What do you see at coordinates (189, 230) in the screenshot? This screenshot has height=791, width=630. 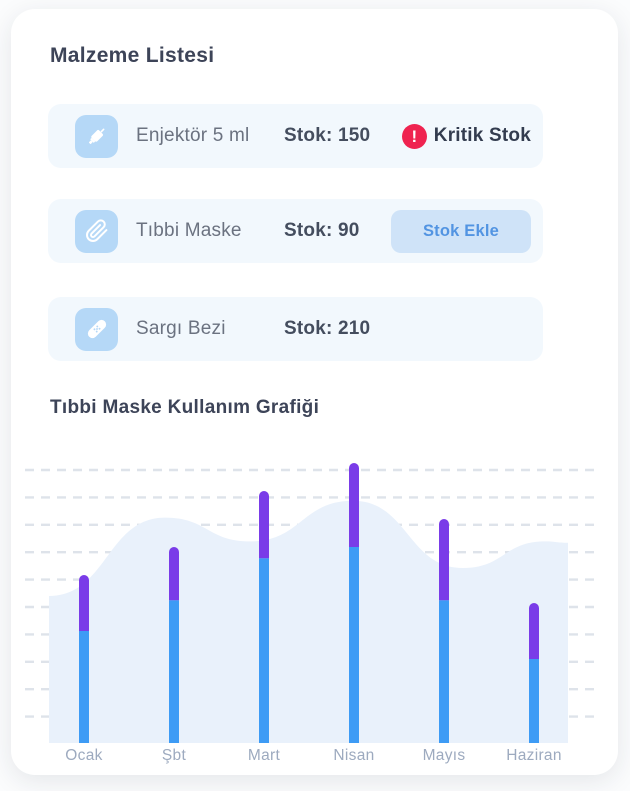 I see `material-name: Tıbbi Maske` at bounding box center [189, 230].